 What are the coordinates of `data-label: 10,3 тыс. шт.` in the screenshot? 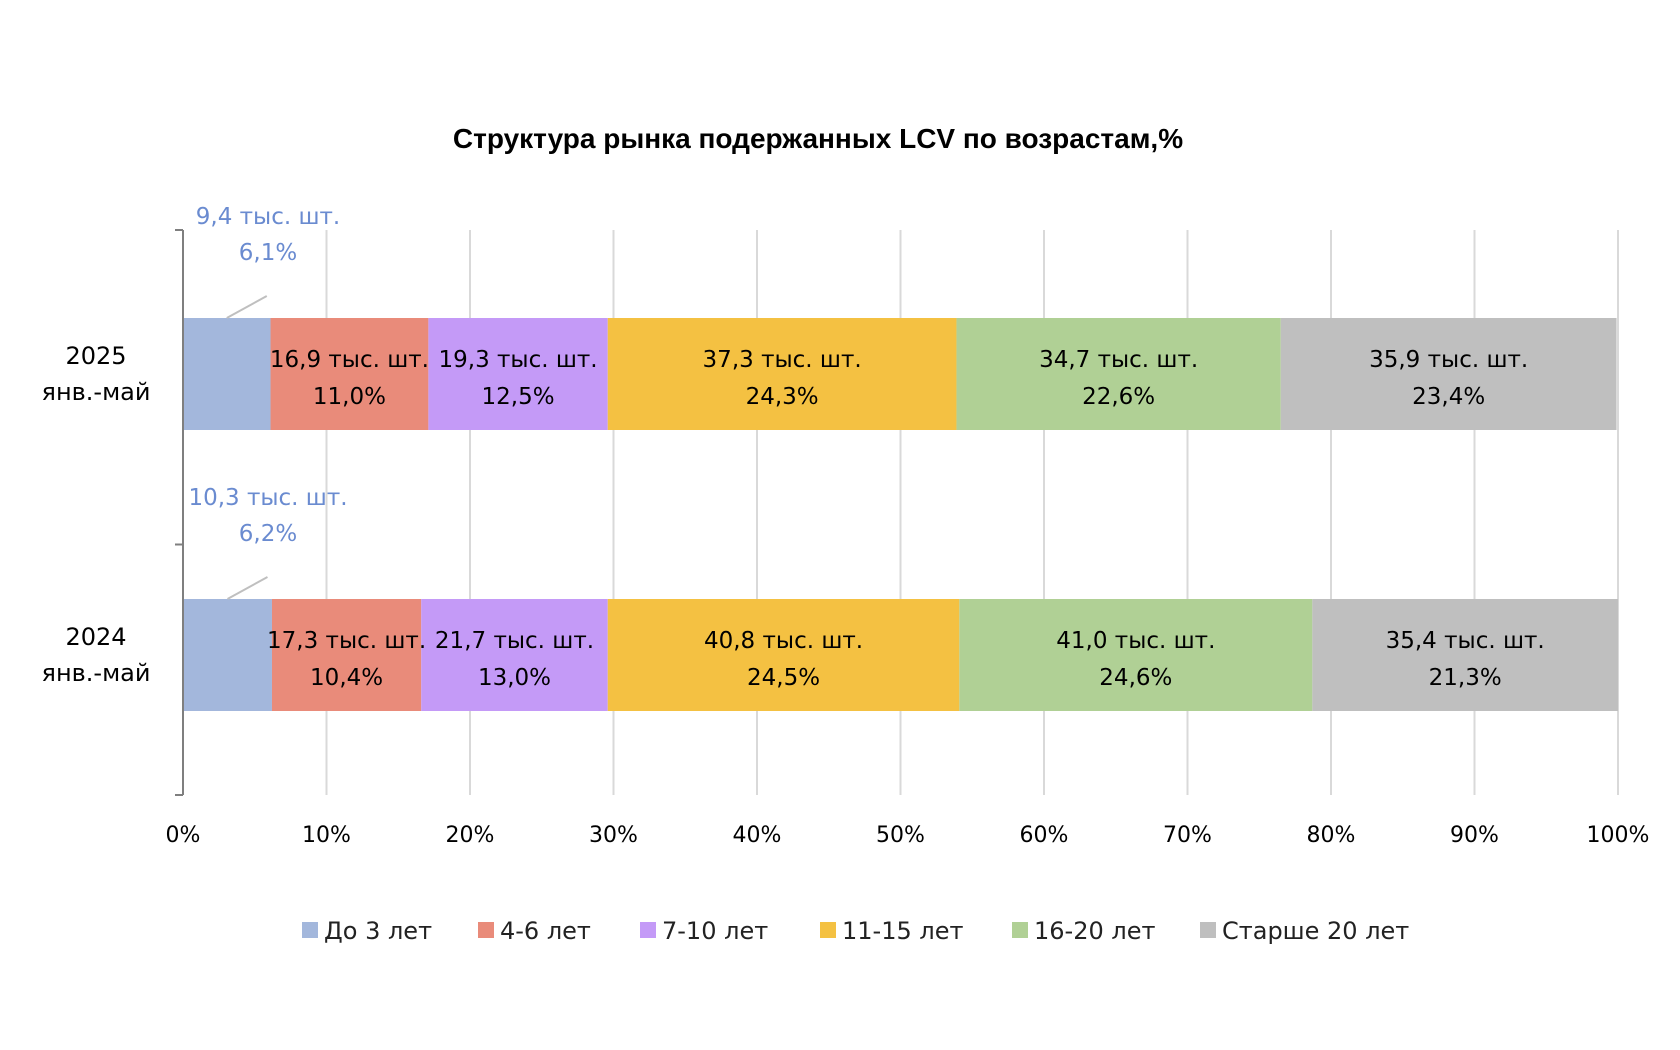 It's located at (267, 498).